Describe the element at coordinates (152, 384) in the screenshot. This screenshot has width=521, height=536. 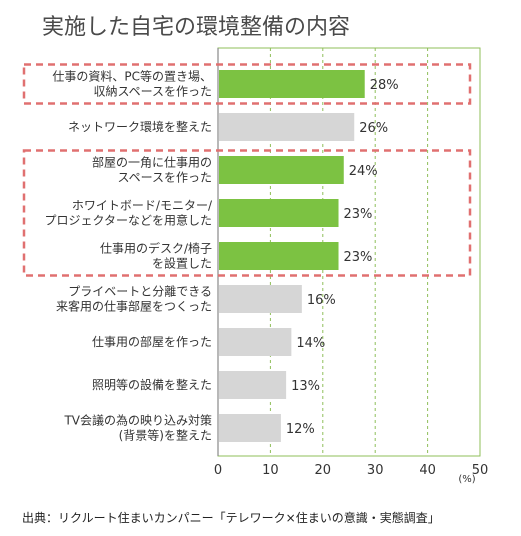
I see `category-label: 照明等の設備を整えた` at that location.